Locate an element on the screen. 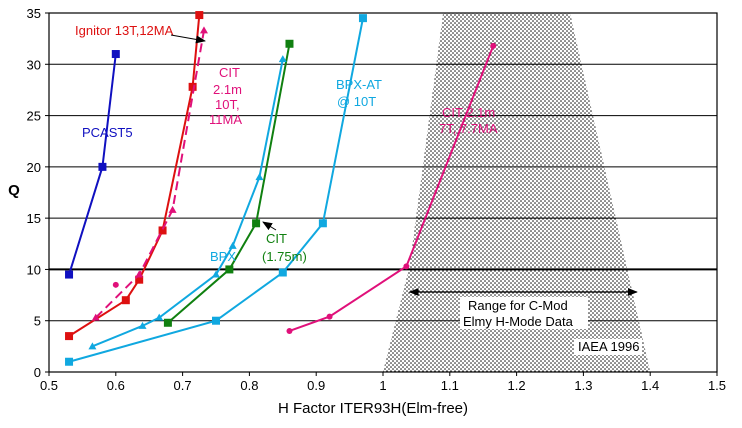 Image resolution: width=742 pixels, height=428 pixels. x-tick-label: 1.2 is located at coordinates (517, 385).